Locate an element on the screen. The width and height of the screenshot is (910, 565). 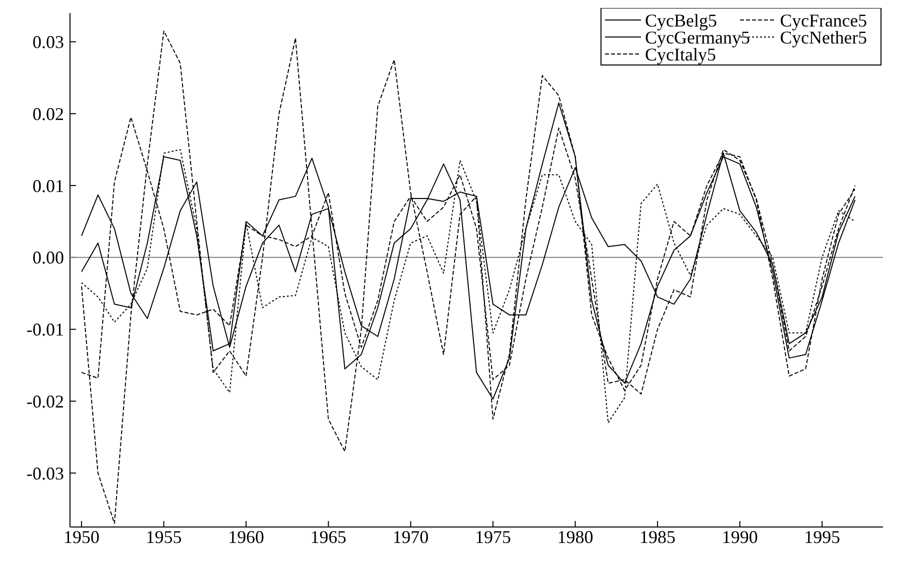
x-tick-label: 1955 is located at coordinates (164, 537).